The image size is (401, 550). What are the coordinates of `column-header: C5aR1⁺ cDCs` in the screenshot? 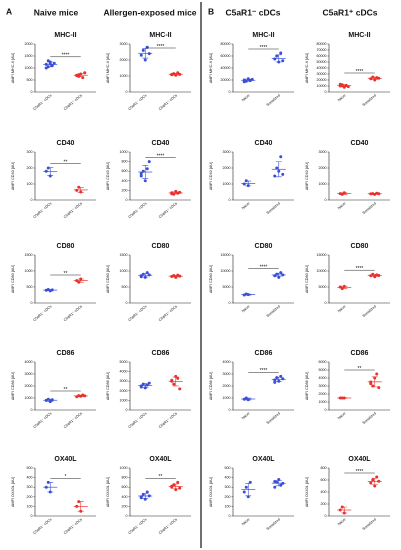 It's located at (349, 12).